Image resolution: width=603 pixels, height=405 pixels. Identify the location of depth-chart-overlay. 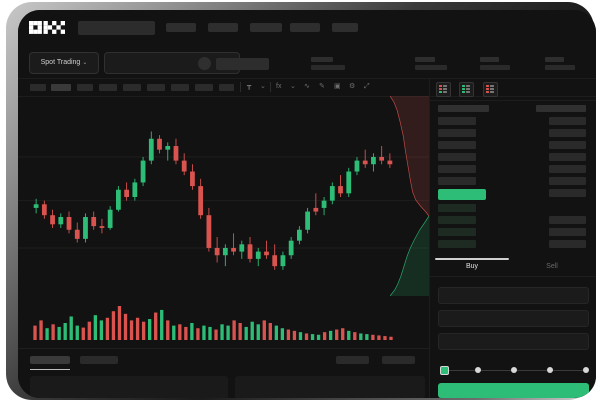
(409, 196).